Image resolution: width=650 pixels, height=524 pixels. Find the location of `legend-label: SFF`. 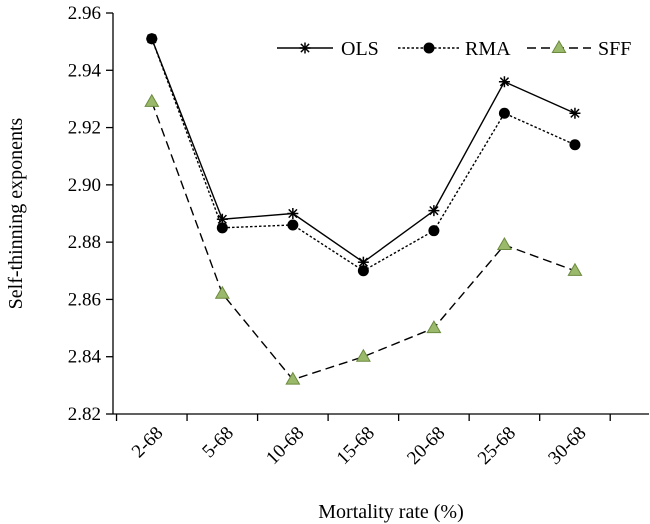

legend-label: SFF is located at coordinates (614, 49).